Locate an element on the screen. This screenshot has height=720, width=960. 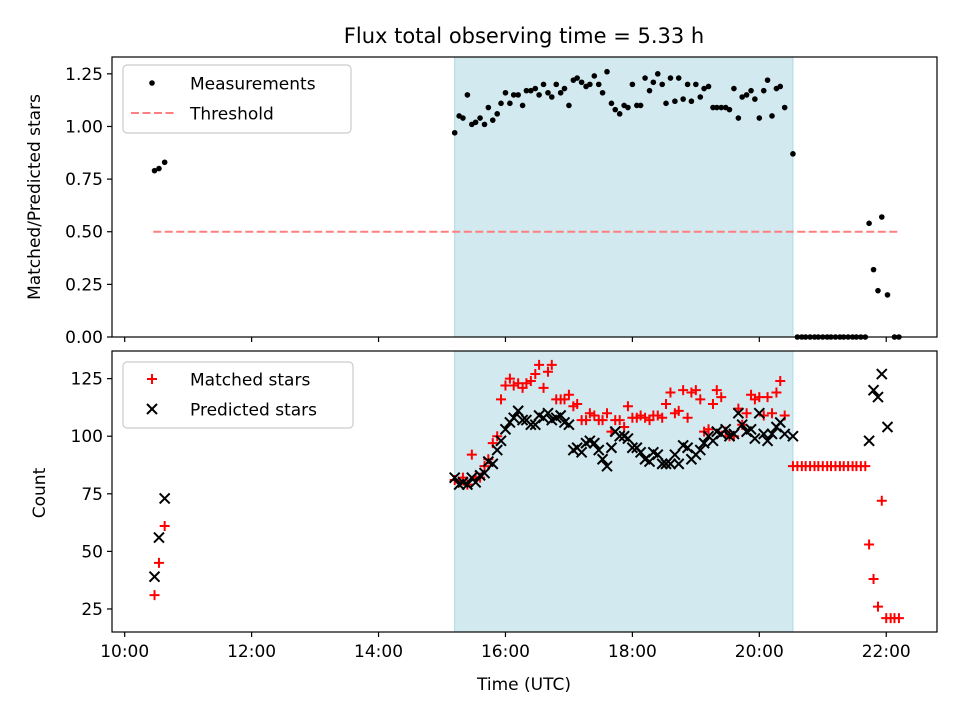
x-tick-label: 12:00 is located at coordinates (251, 652).